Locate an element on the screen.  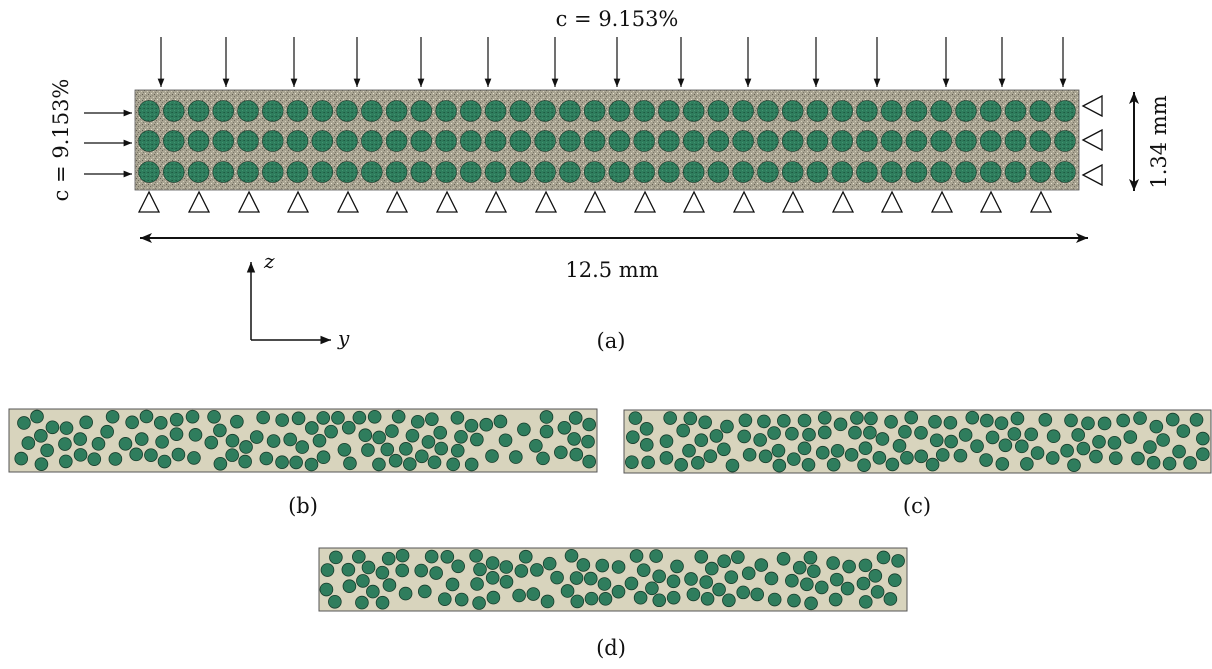
panel-c-random-model: (c) is located at coordinates (917, 463).